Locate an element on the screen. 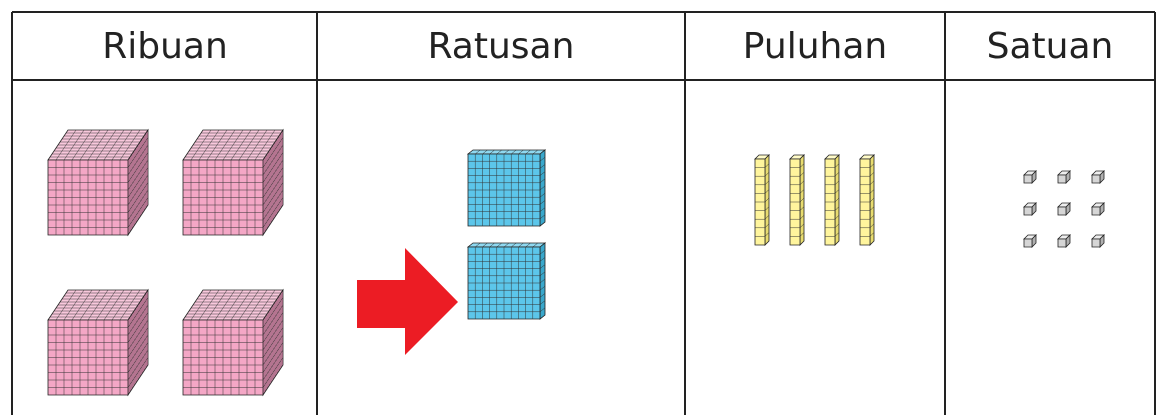 The image size is (1167, 415). column-header: Ratusan is located at coordinates (501, 46).